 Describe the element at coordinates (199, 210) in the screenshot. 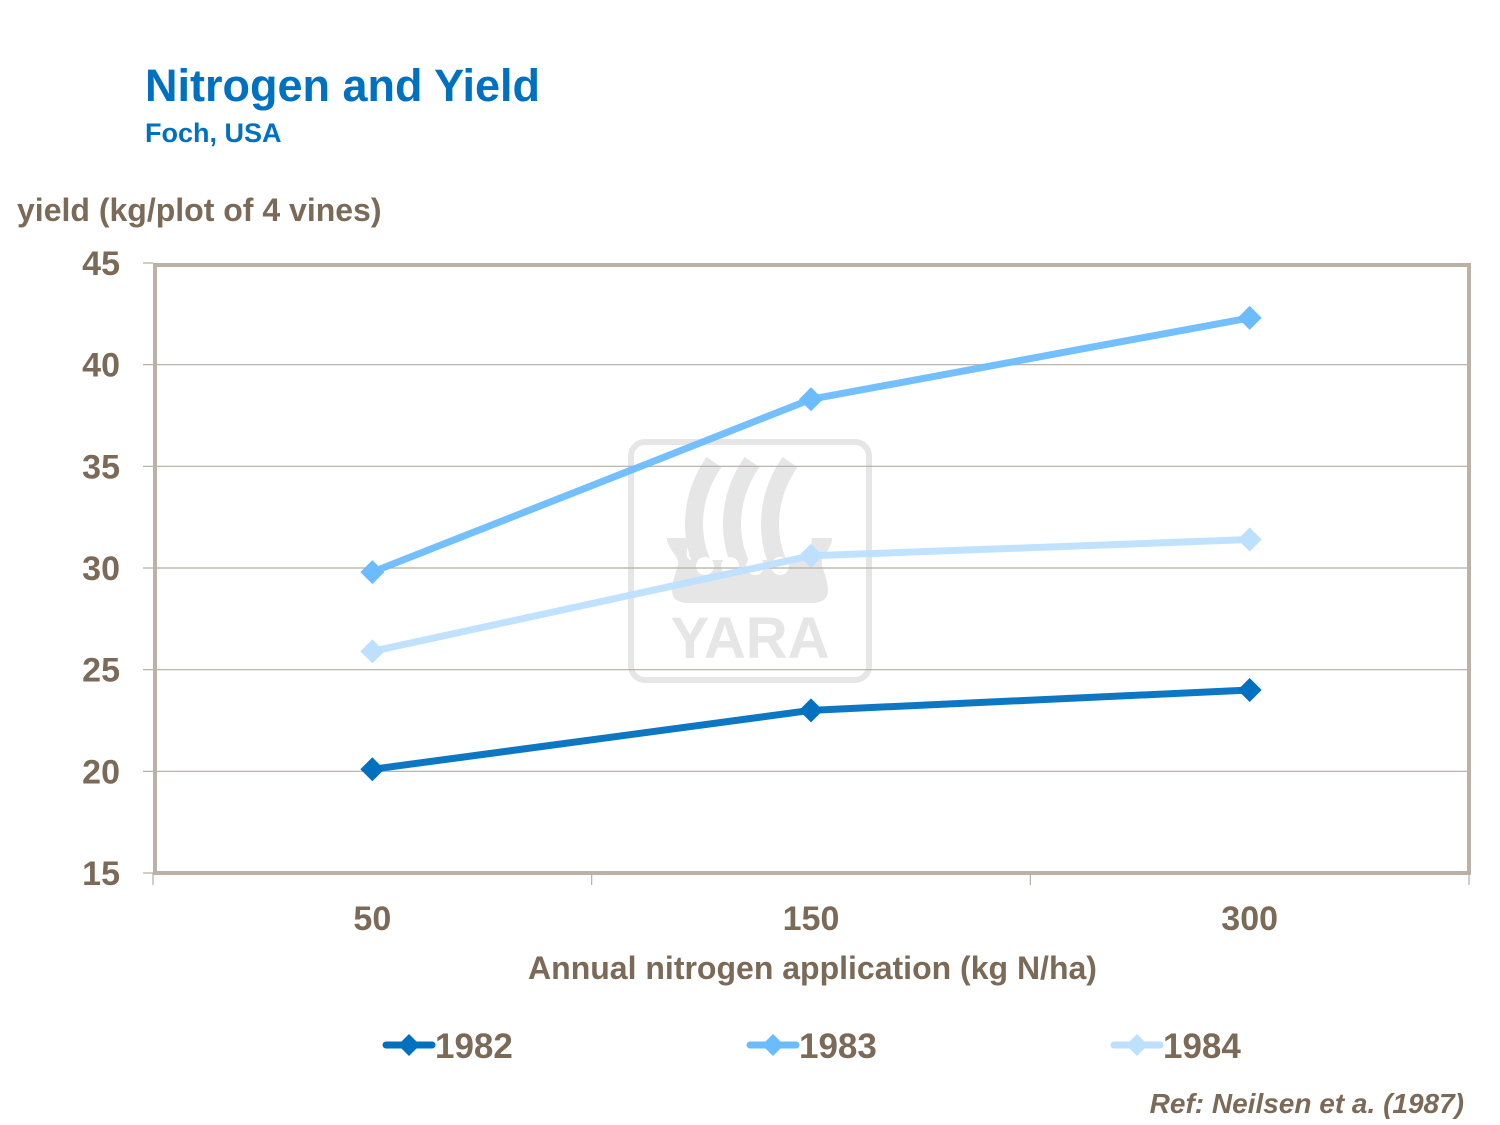

I see `y-axis-label: yield (kg/plot of 4 vines)` at that location.